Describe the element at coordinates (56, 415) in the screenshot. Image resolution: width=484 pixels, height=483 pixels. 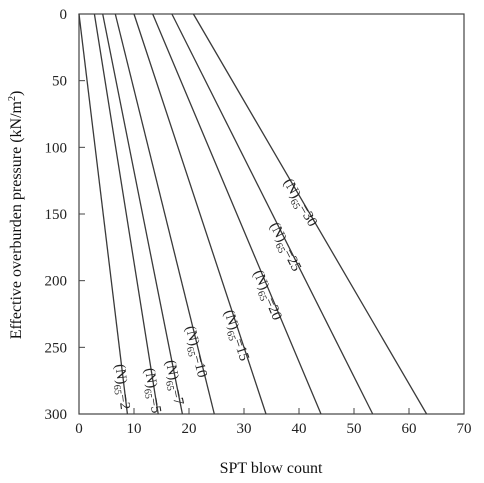
I see `y-tick-label: 300` at that location.